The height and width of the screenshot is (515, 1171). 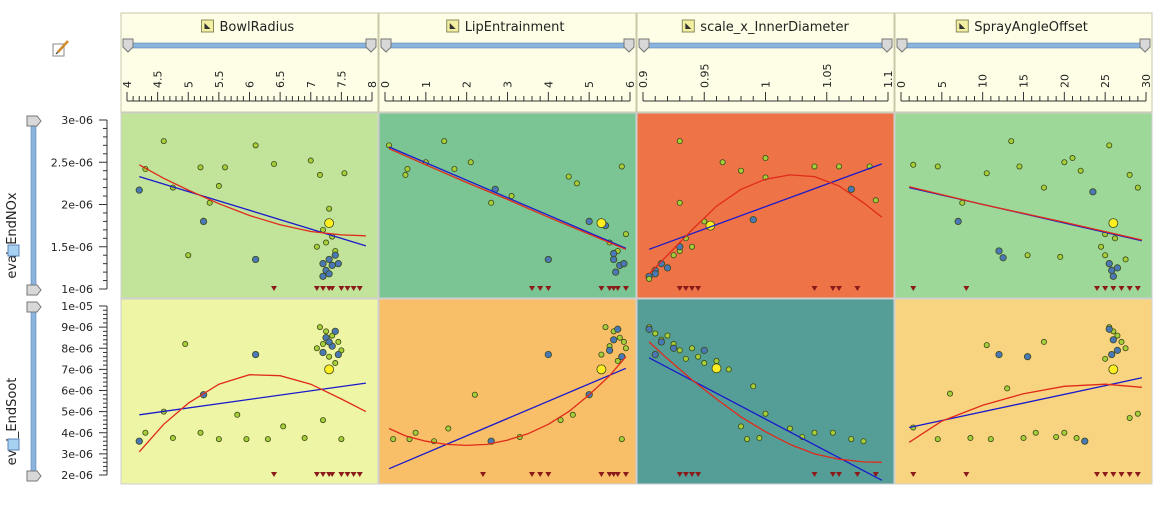 What do you see at coordinates (765, 391) in the screenshot?
I see `plot-cell-eval_EndSoot-vs-scale_x_InnerDiameter` at bounding box center [765, 391].